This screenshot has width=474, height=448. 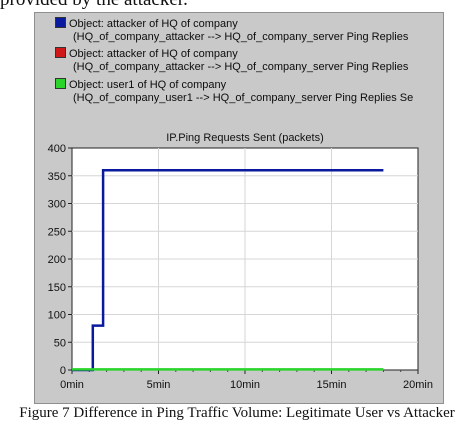 I want to click on y-tick-label: 150, so click(x=57, y=288).